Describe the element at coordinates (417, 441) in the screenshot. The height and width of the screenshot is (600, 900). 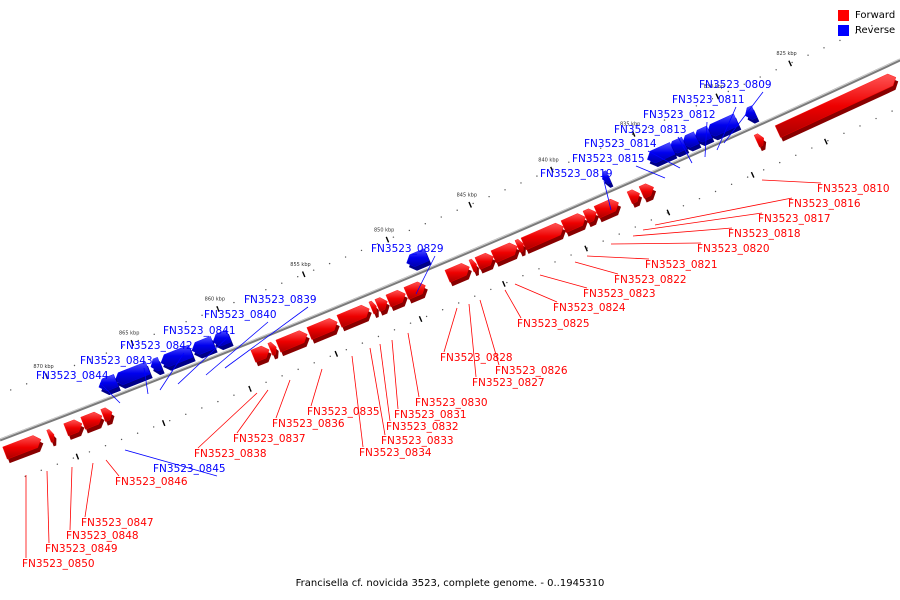
I see `gene-label: FN3523_0833` at that location.